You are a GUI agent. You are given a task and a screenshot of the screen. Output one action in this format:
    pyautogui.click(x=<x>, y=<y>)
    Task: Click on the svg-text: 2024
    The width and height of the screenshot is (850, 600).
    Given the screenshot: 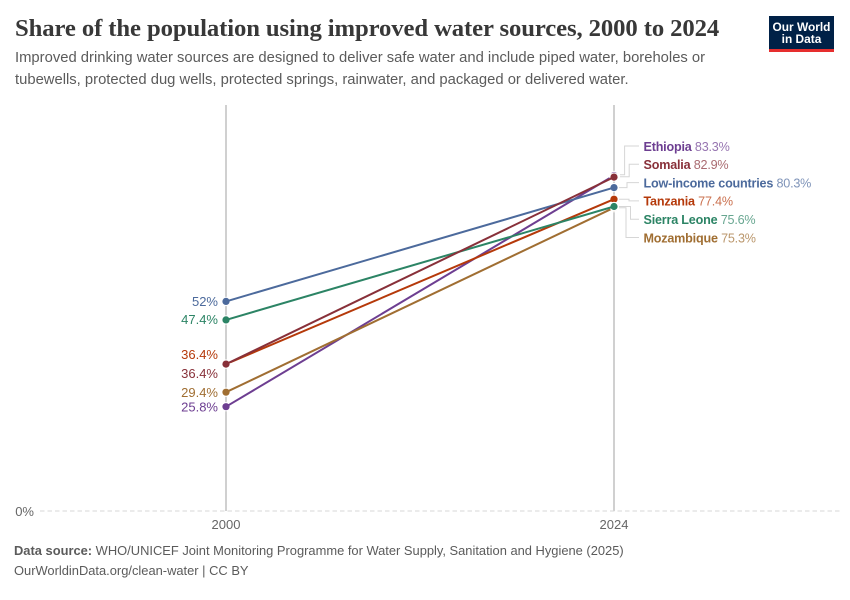 What is the action you would take?
    pyautogui.click(x=614, y=524)
    